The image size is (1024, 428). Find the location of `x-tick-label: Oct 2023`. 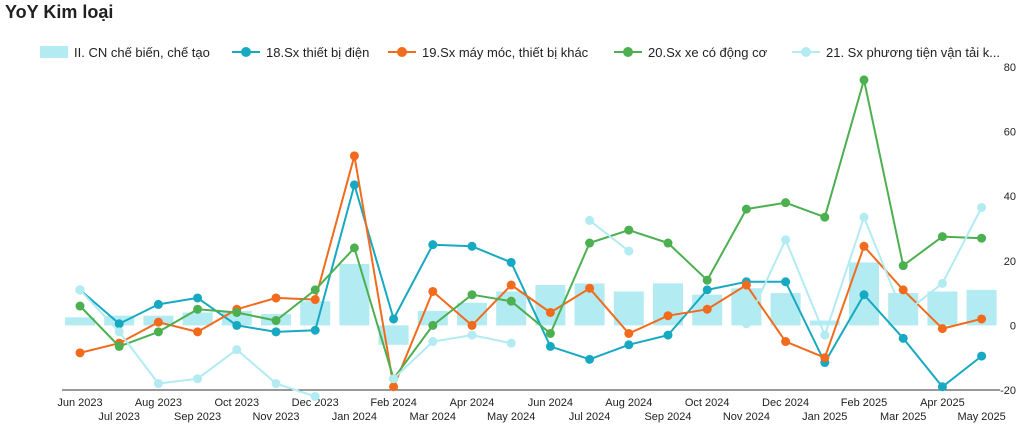

x-tick-label: Oct 2023 is located at coordinates (236, 403).